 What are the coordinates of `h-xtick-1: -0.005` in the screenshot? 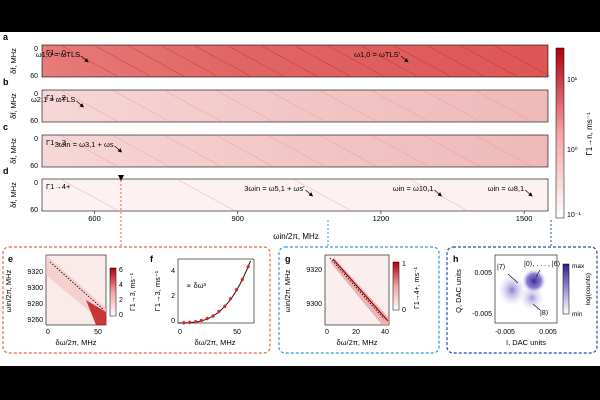 It's located at (505, 332).